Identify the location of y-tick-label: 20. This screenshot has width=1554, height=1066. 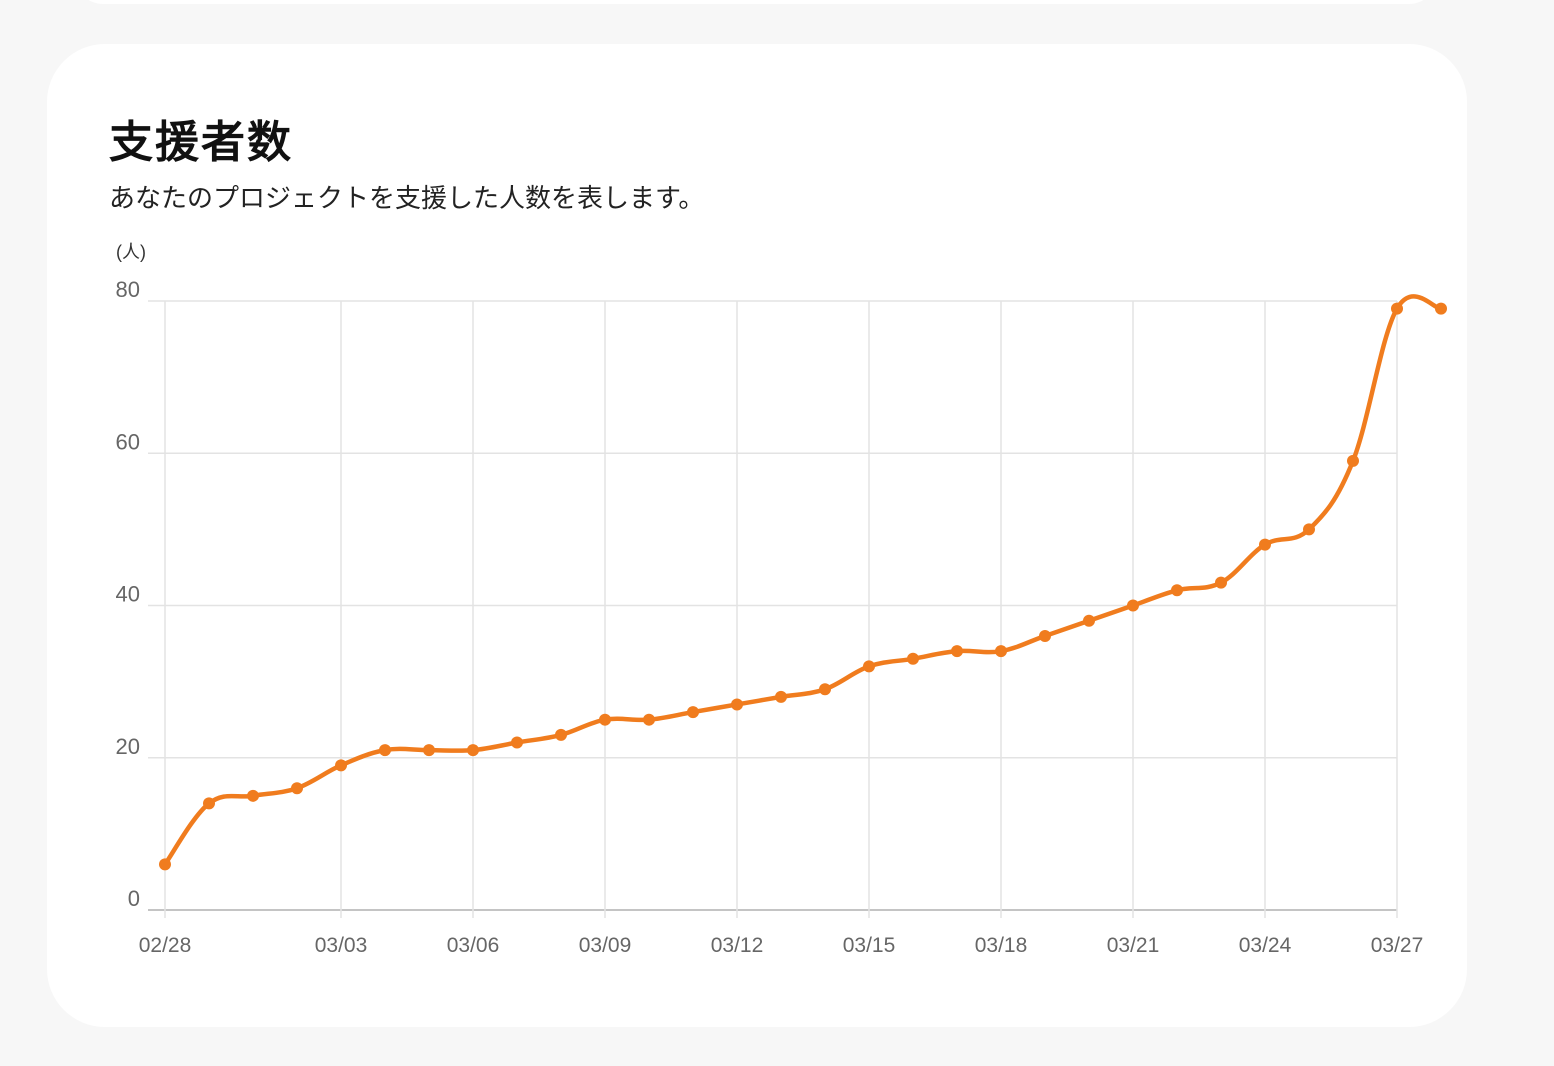
(128, 746).